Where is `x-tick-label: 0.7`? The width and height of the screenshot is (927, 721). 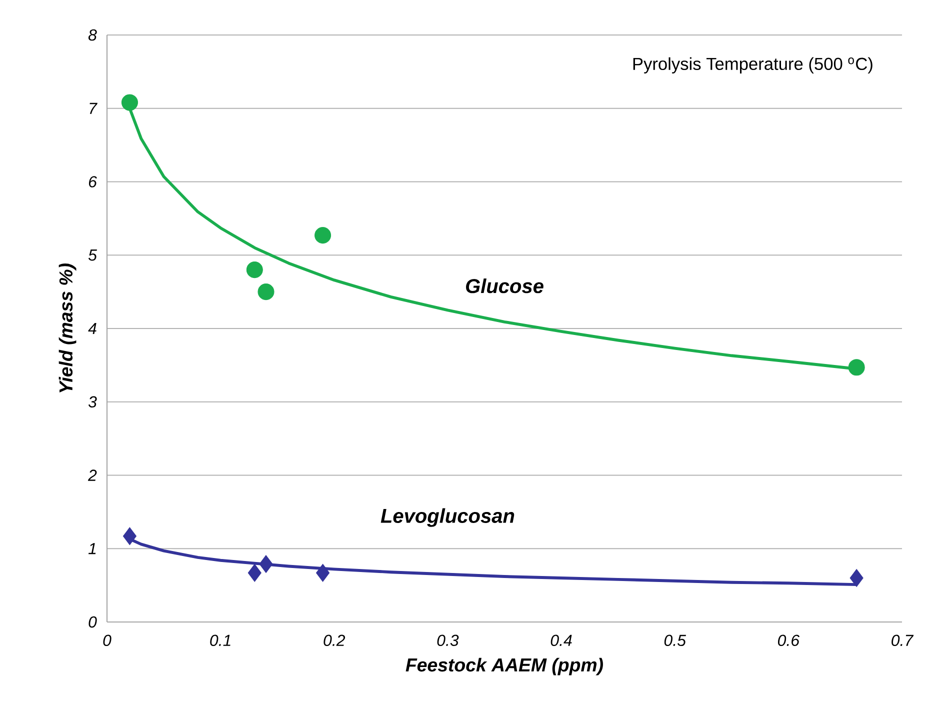
x-tick-label: 0.7 is located at coordinates (903, 640).